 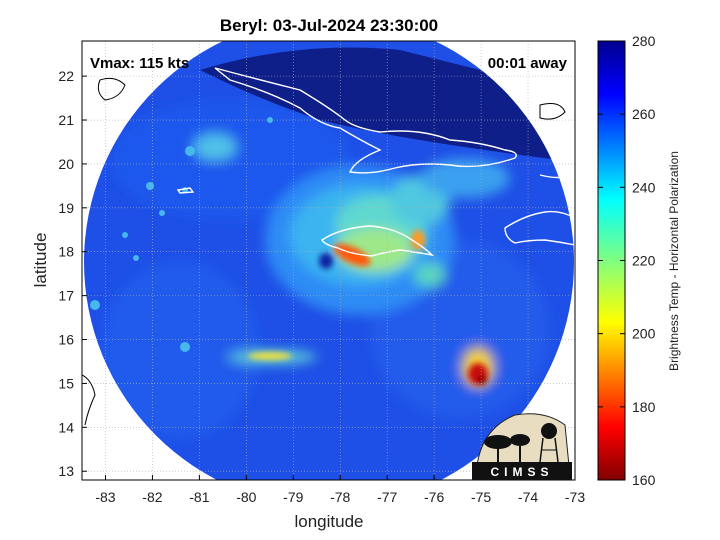 What do you see at coordinates (72, 273) in the screenshot?
I see `y-ticks: 13 14 15 16 17 18 19 20 21 22` at bounding box center [72, 273].